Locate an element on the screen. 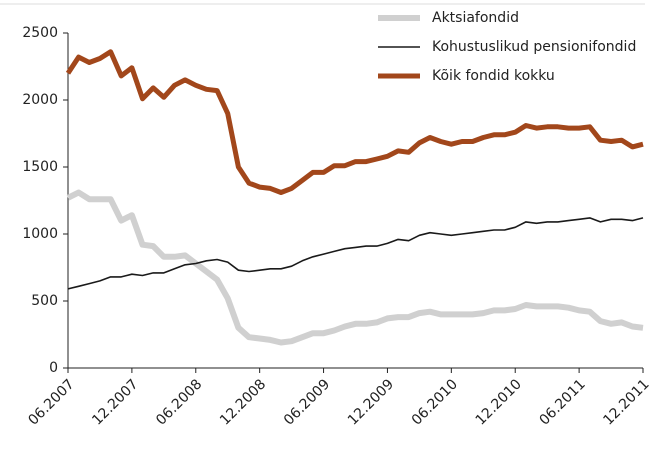  y-tick-label: 2000 is located at coordinates (40, 100).